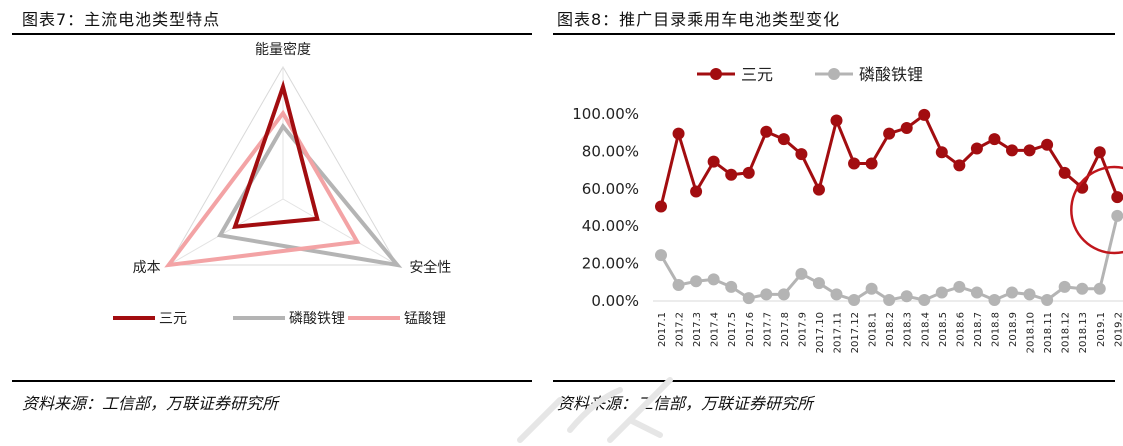 This screenshot has height=446, width=1123. What do you see at coordinates (820, 332) in the screenshot?
I see `x-tick-label: 2017.10` at bounding box center [820, 332].